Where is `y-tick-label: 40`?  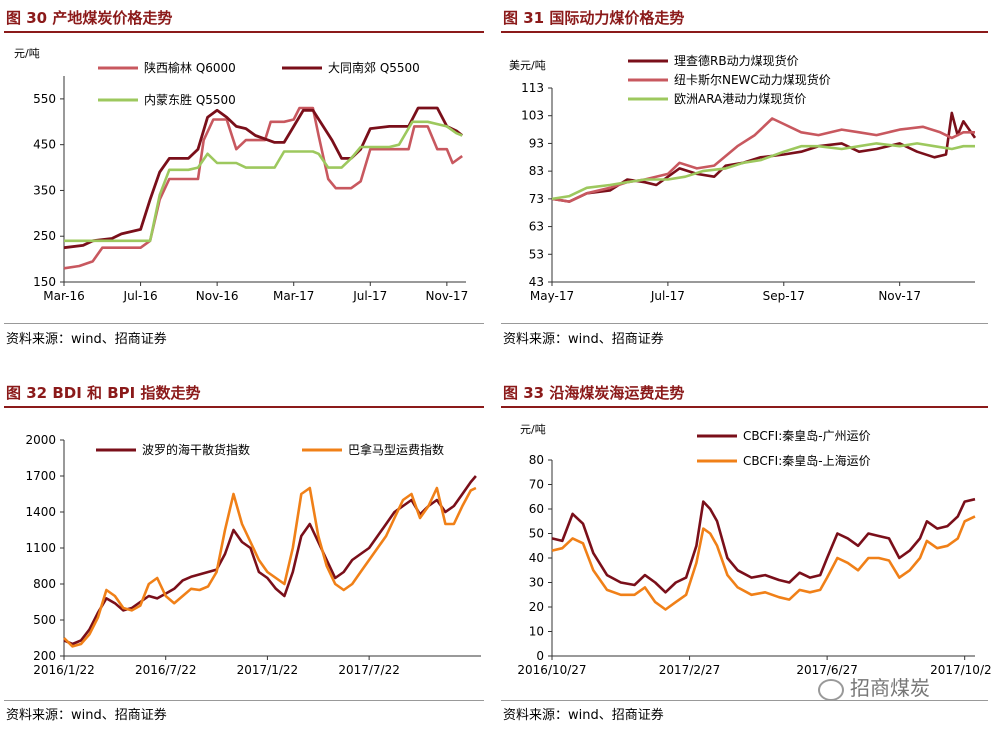 y-tick-label: 40 is located at coordinates (536, 558).